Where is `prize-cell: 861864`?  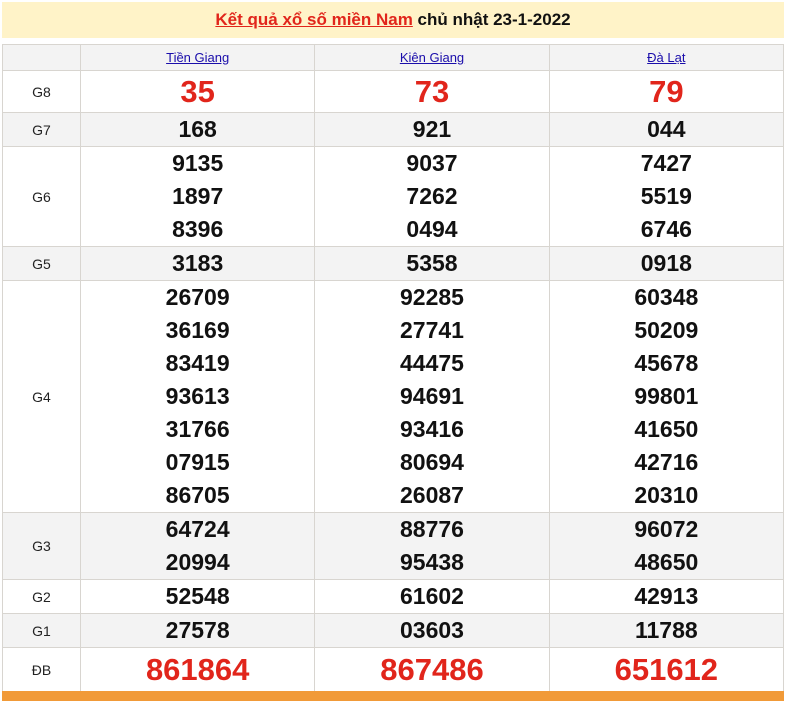 prize-cell: 861864 is located at coordinates (197, 669).